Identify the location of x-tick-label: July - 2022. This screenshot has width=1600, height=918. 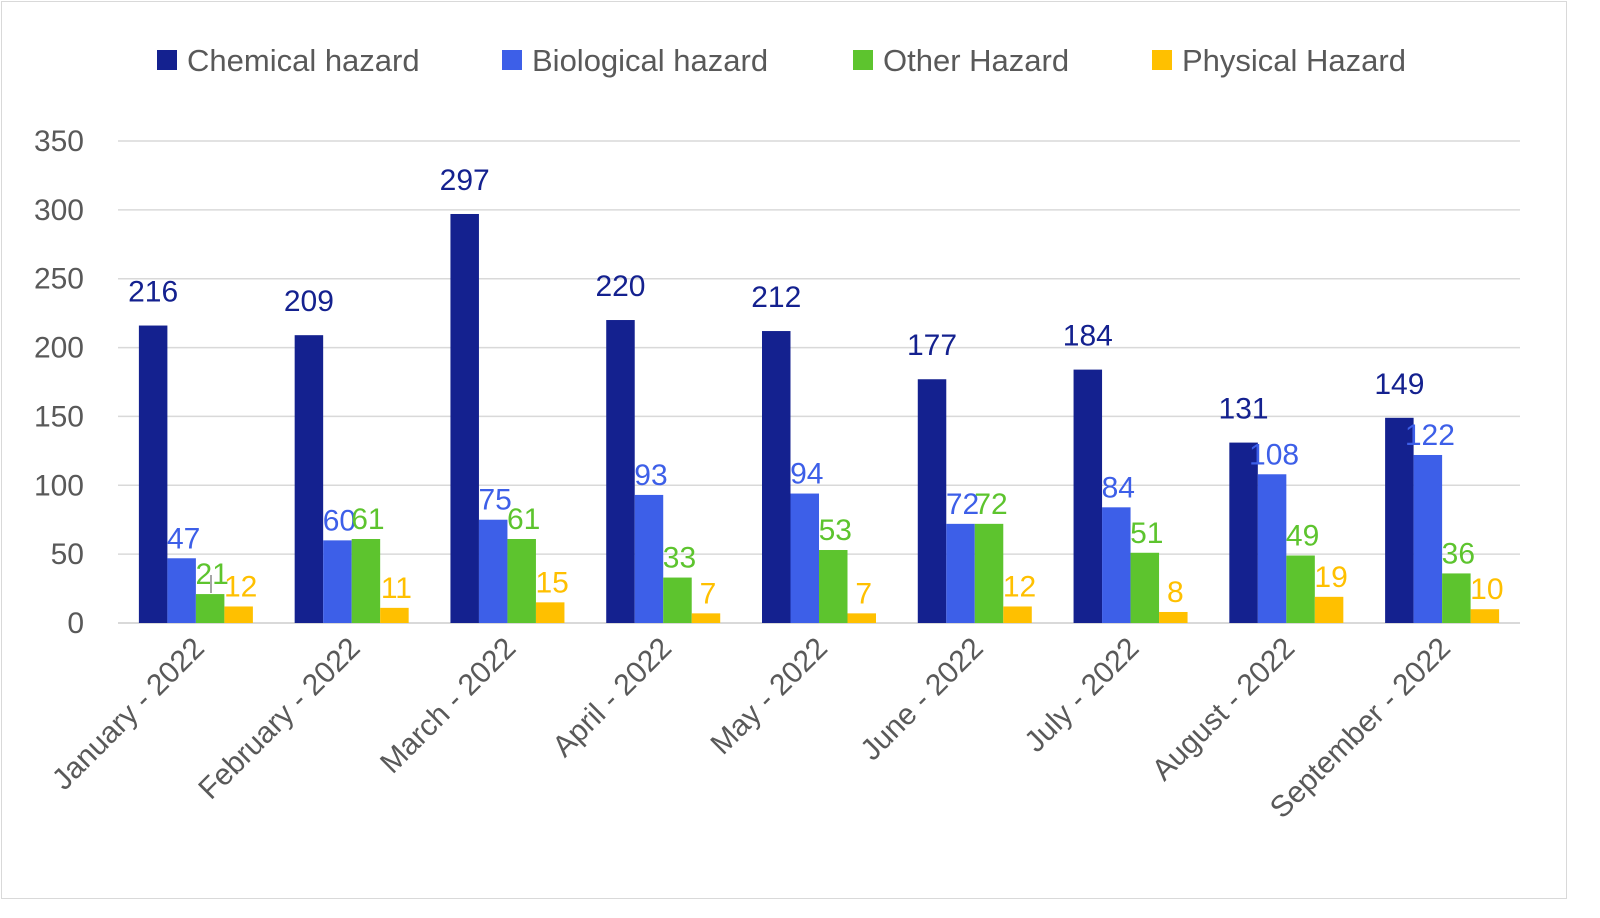
(1081, 695).